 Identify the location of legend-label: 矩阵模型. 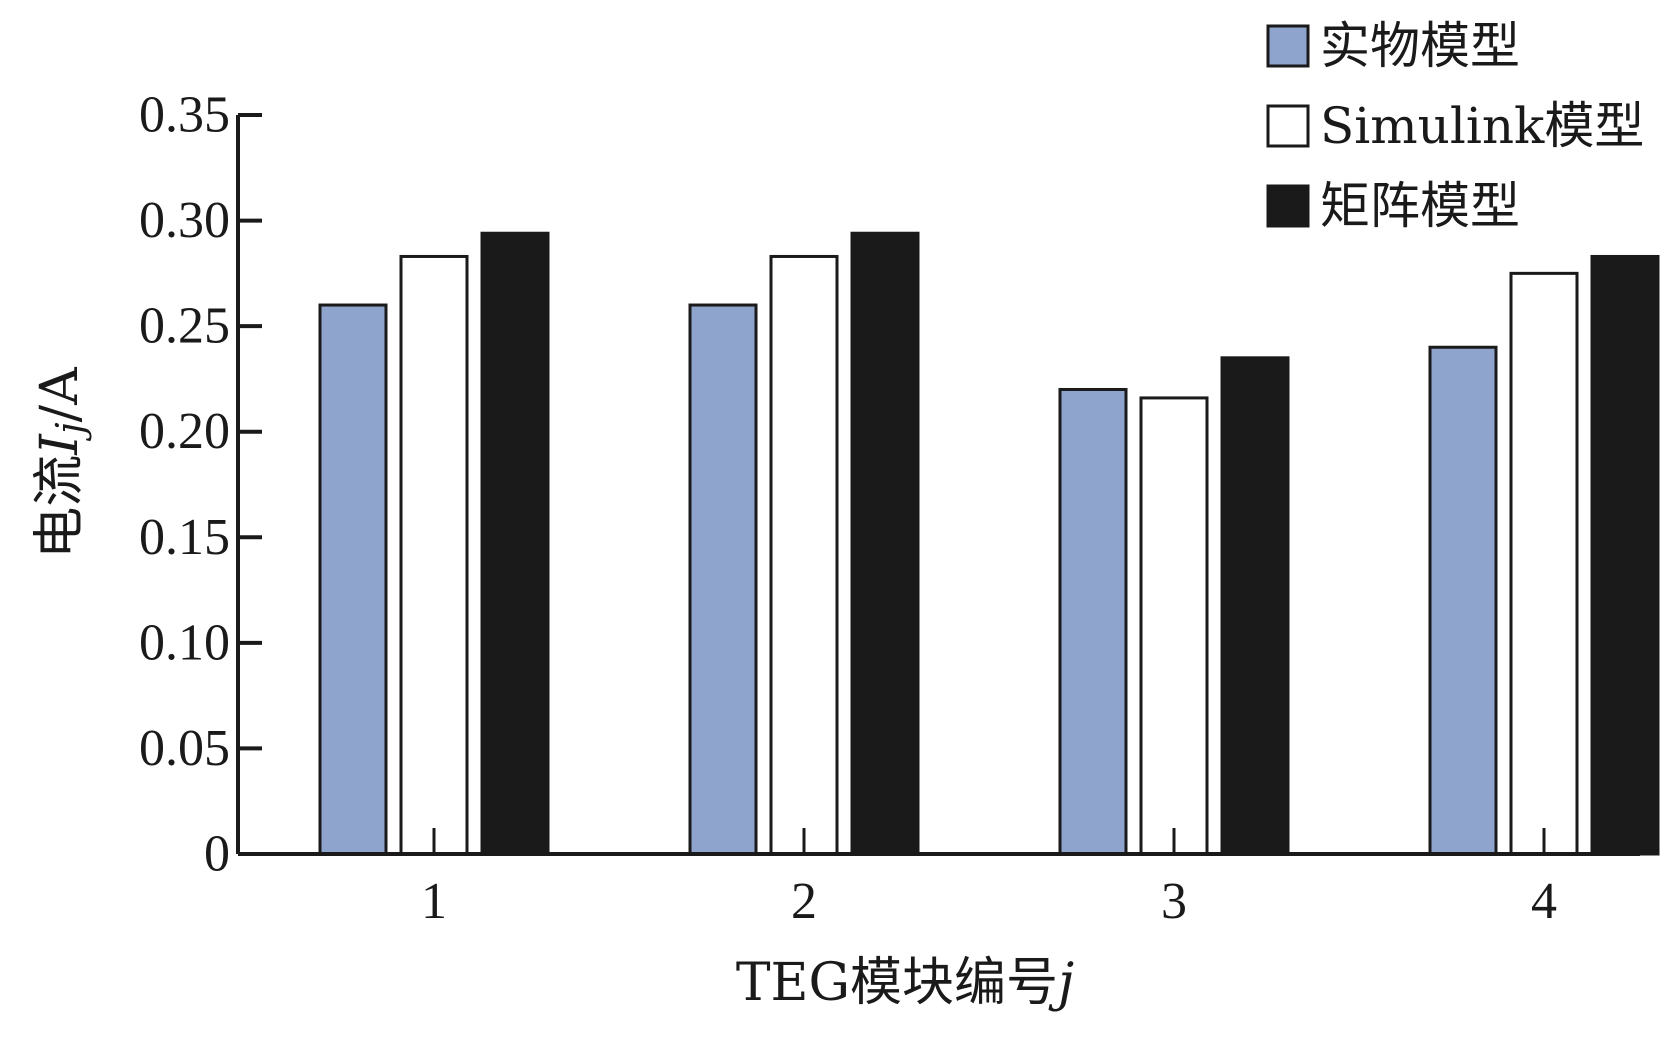
(1420, 206).